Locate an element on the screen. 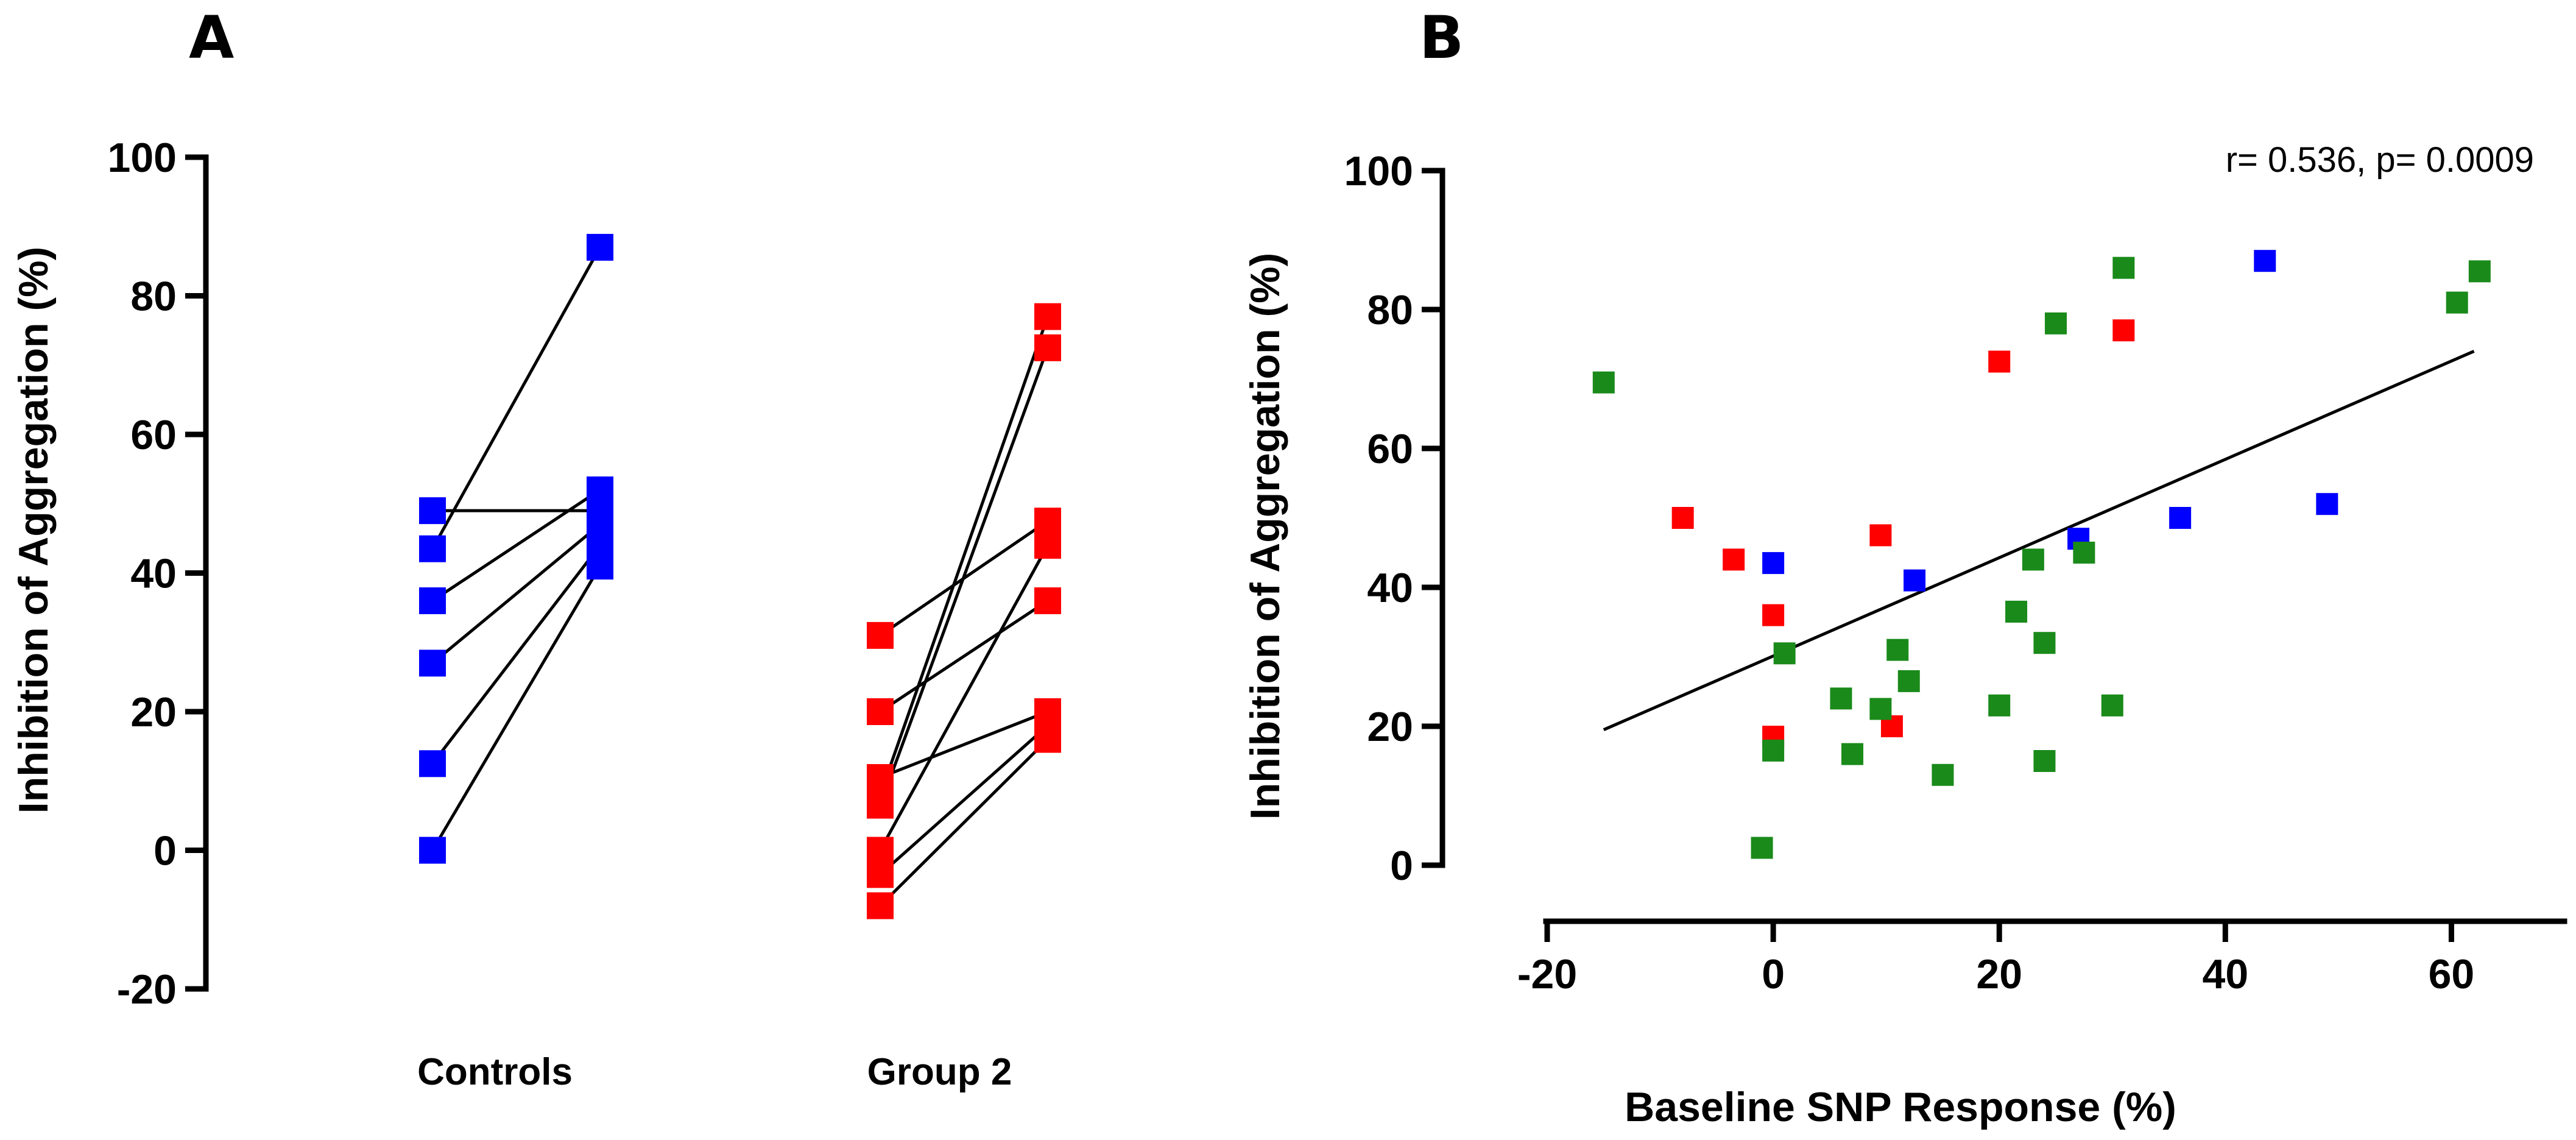 The width and height of the screenshot is (2576, 1140). panel-b-y-tick-label: 20 is located at coordinates (1390, 727).